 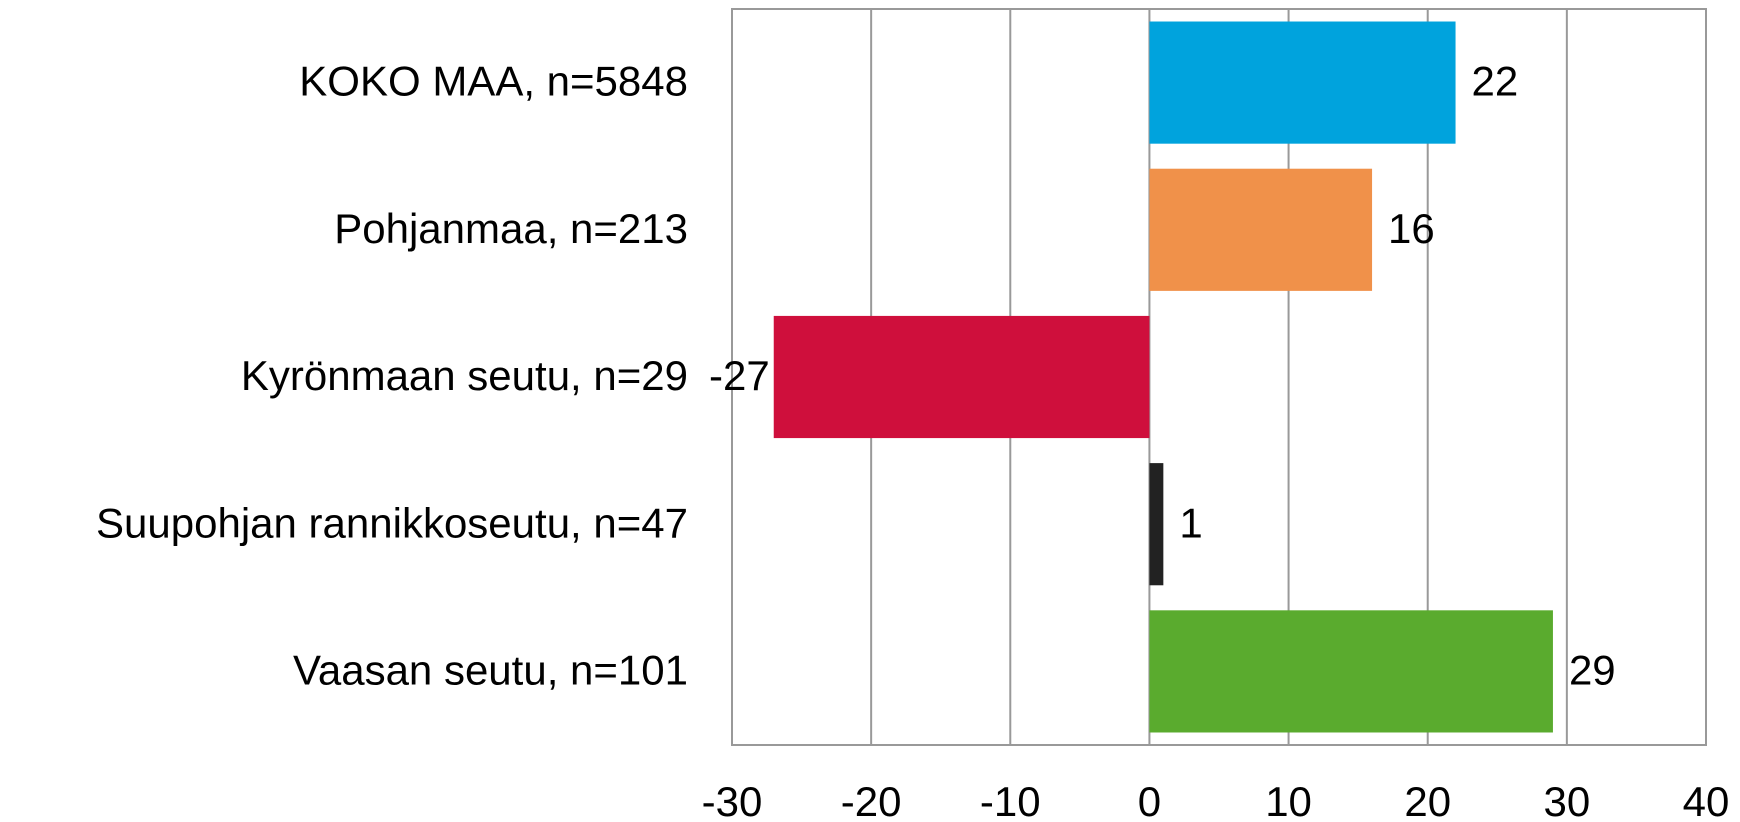 I want to click on x-tick-label: 0, so click(x=1149, y=800).